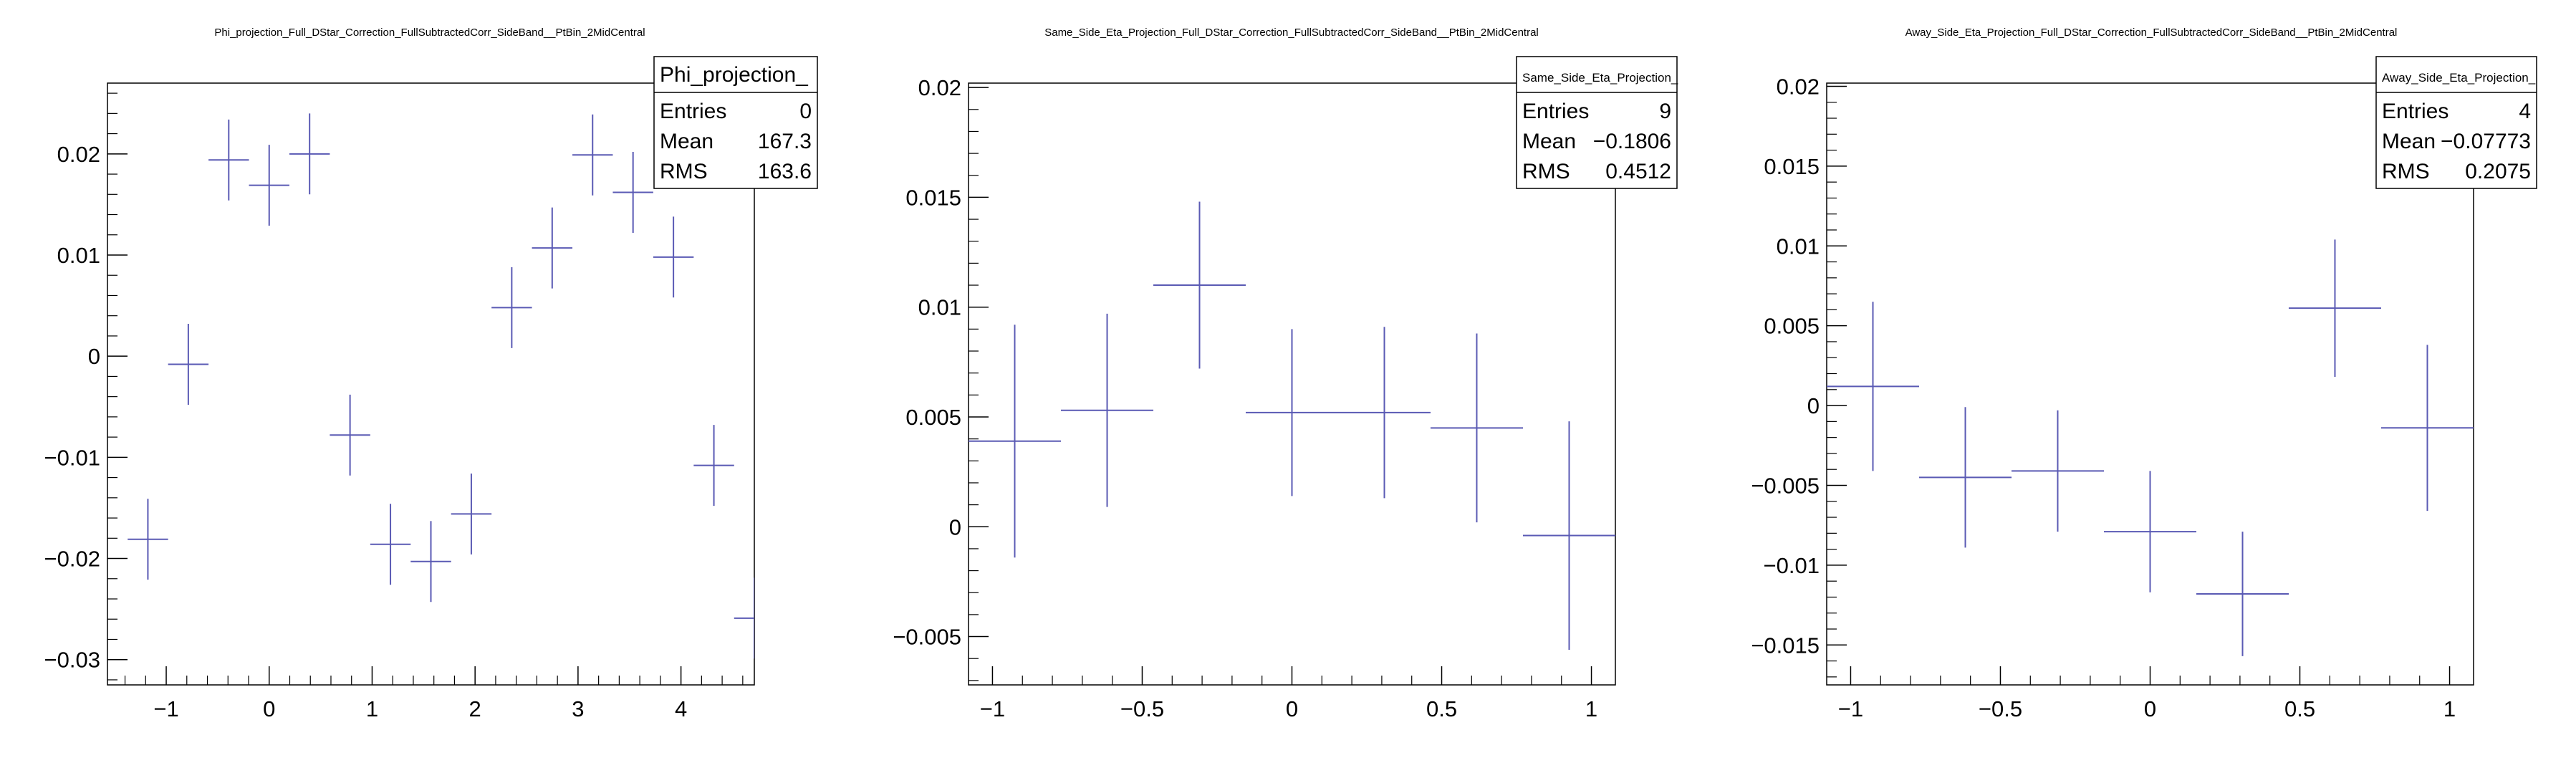 Image resolution: width=2576 pixels, height=768 pixels. I want to click on stats-name: Same_Side_Eta_Projection_, so click(1600, 78).